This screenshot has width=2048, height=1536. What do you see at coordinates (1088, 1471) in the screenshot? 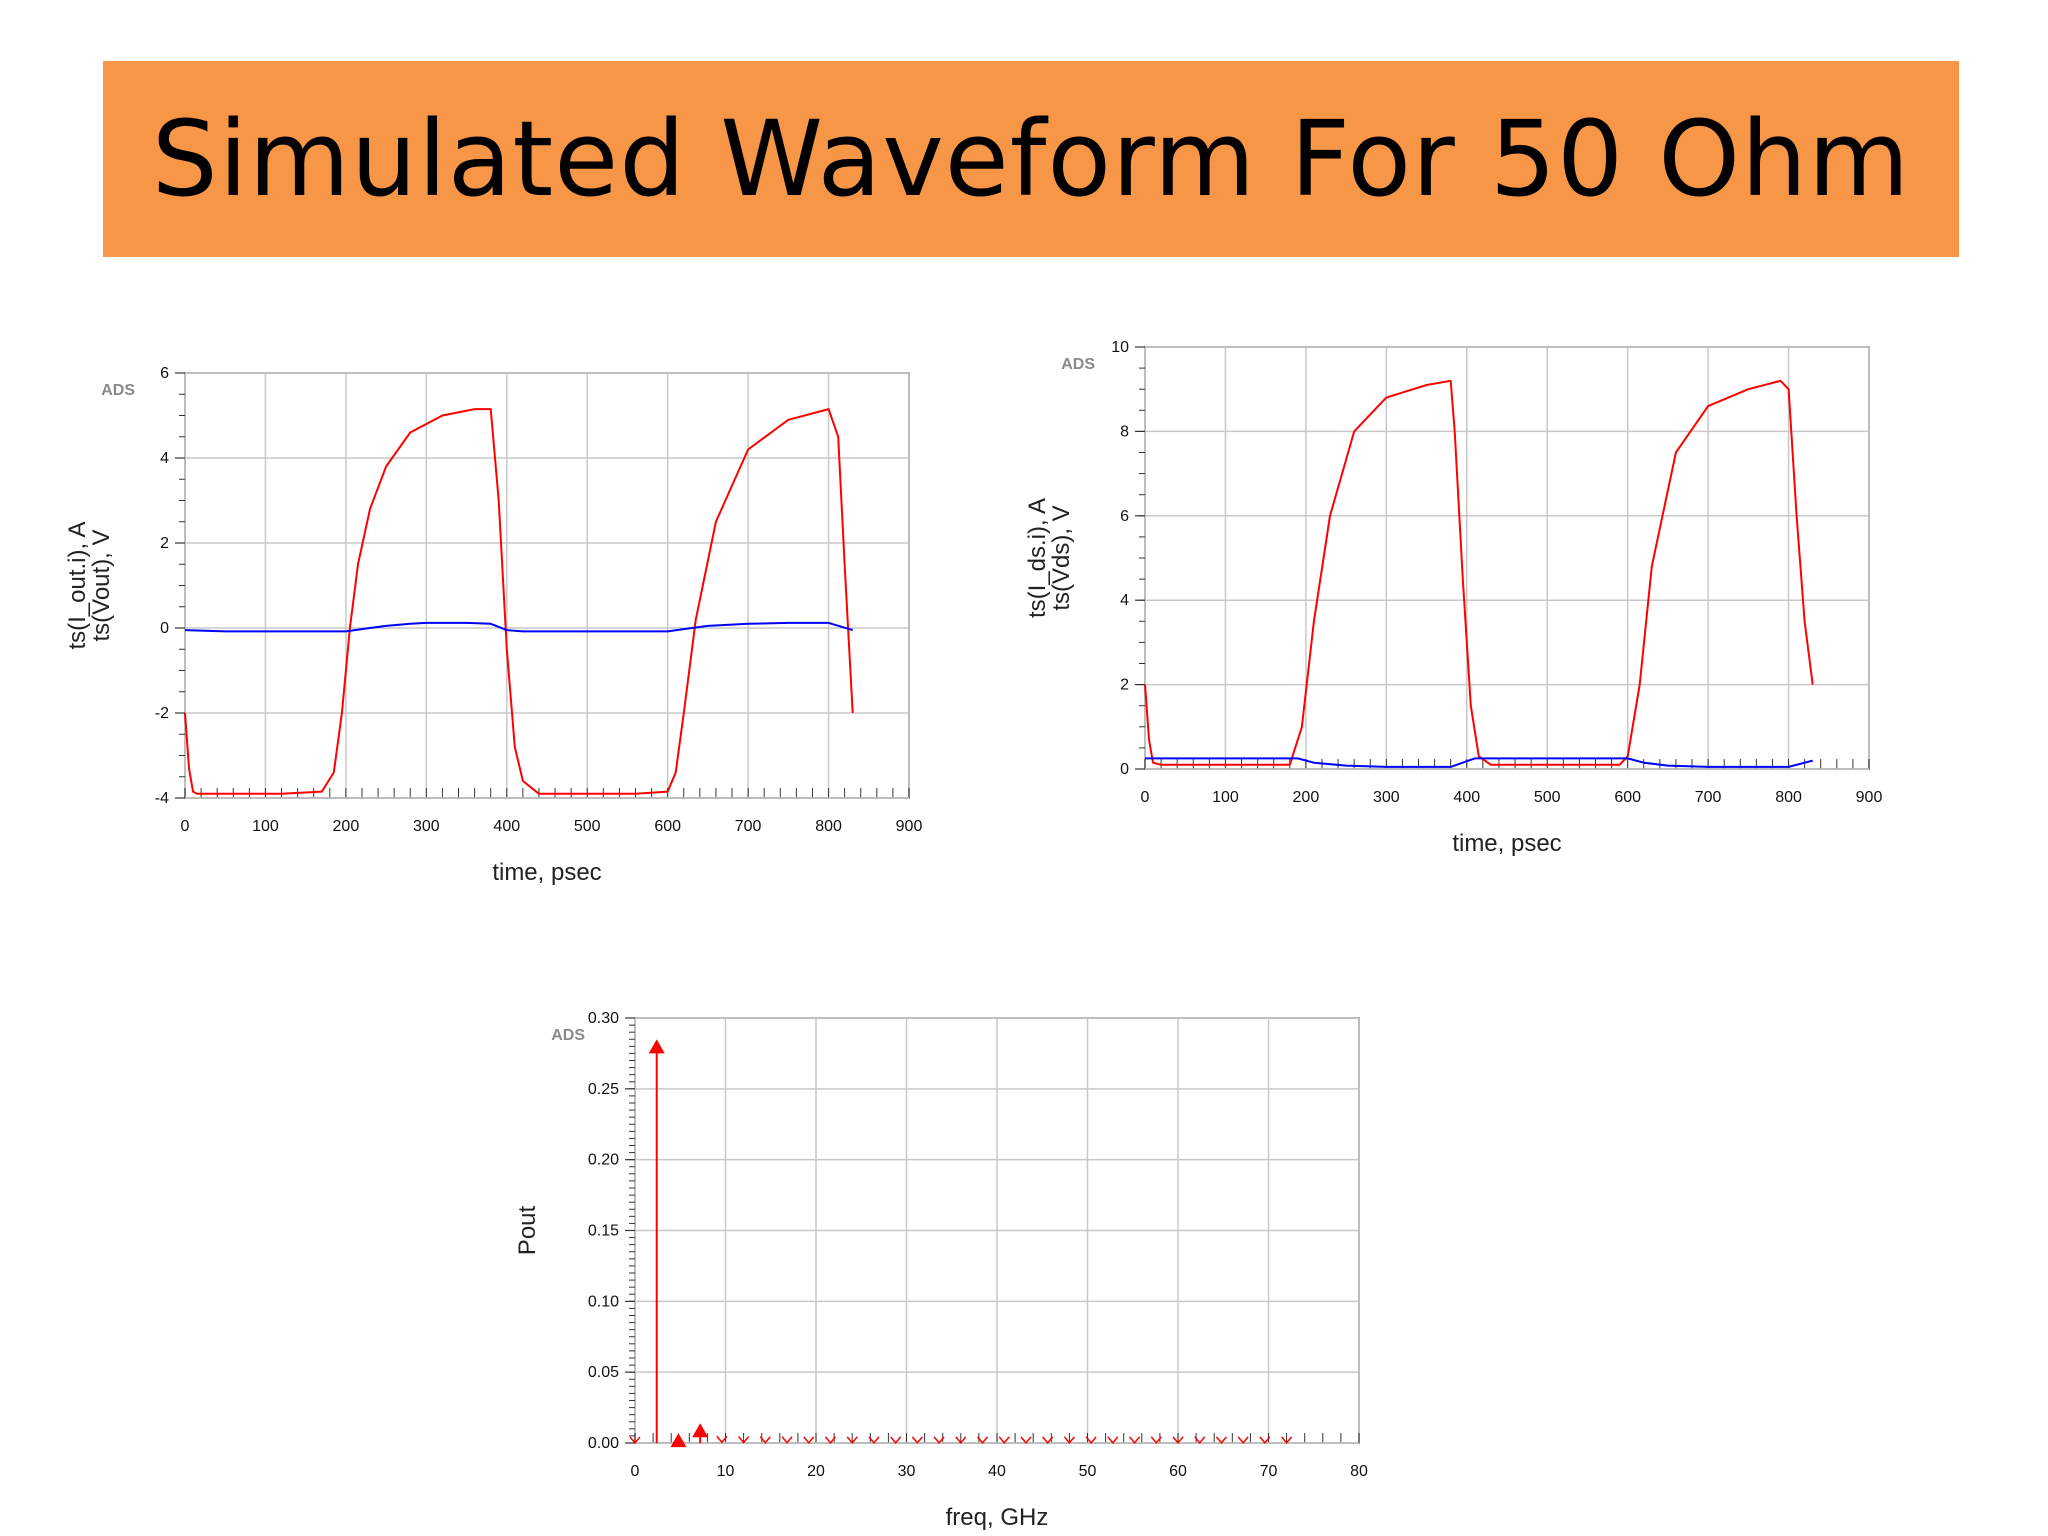
I see `x-tick-label: 50` at bounding box center [1088, 1471].